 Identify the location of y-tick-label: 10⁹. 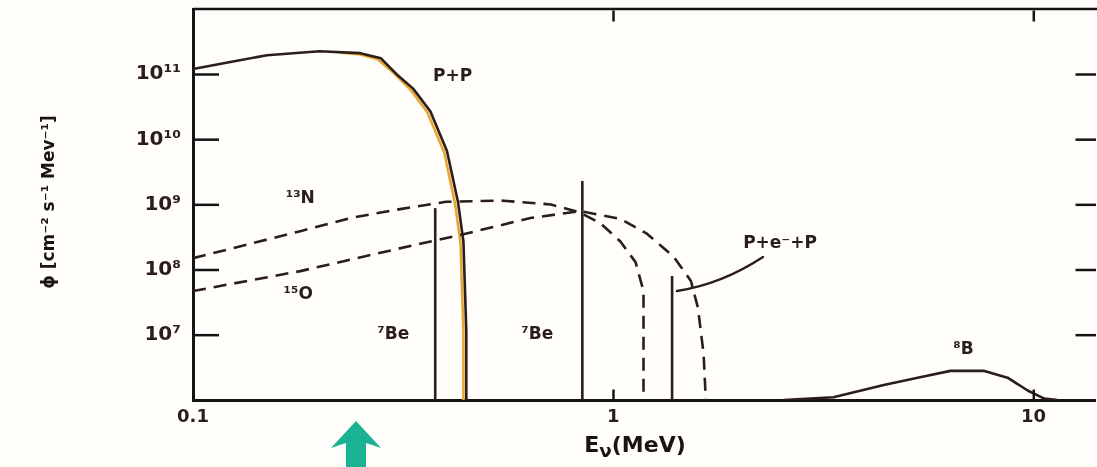
(162, 202).